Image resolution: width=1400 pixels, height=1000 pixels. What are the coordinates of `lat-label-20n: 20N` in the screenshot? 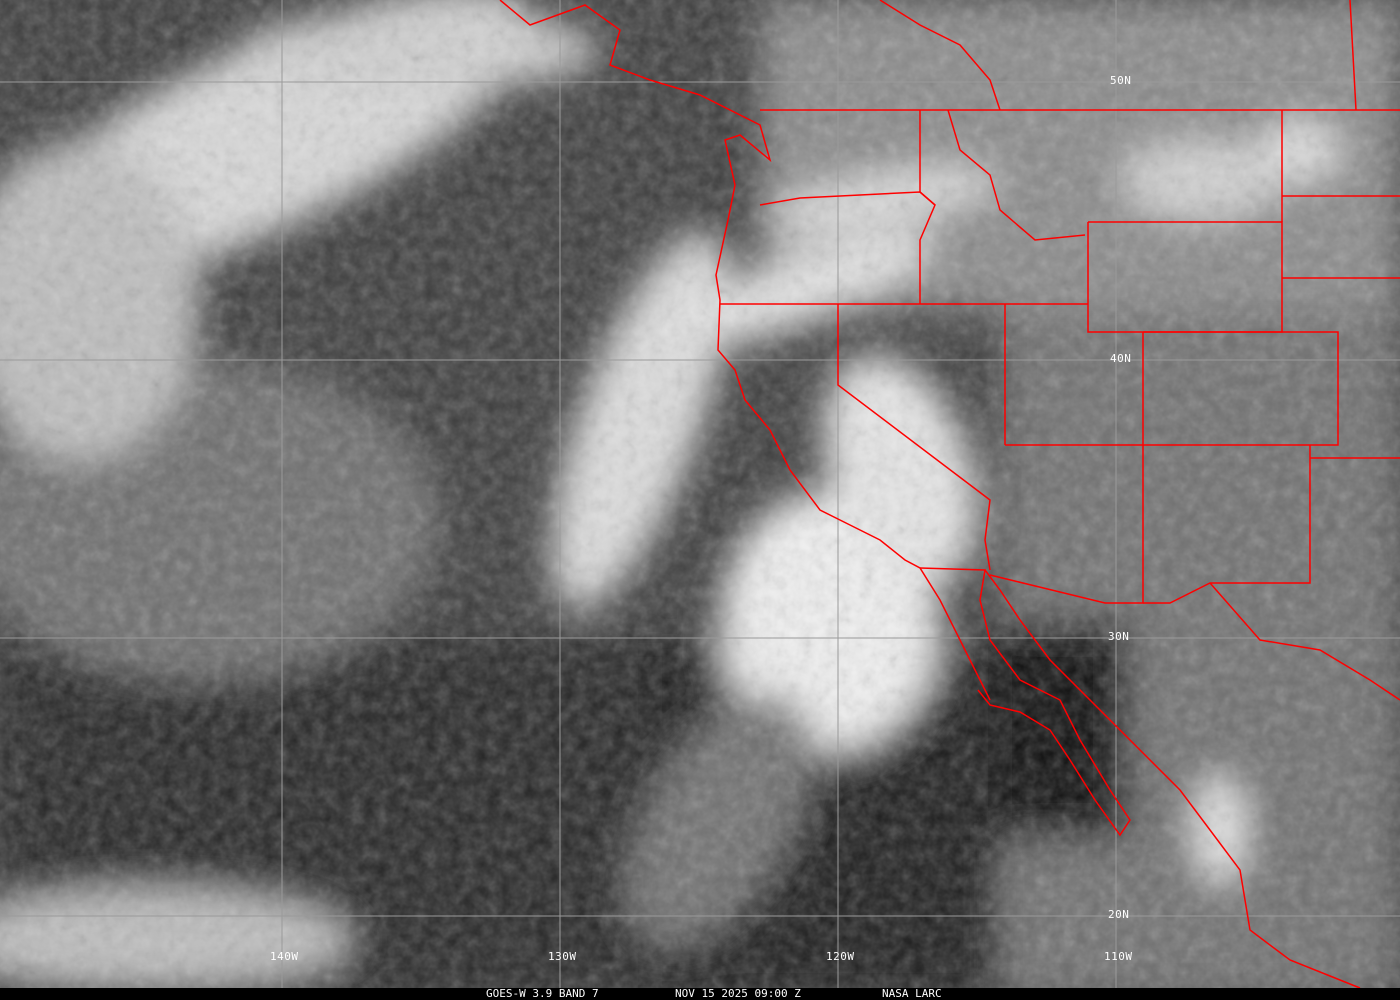 It's located at (1119, 914).